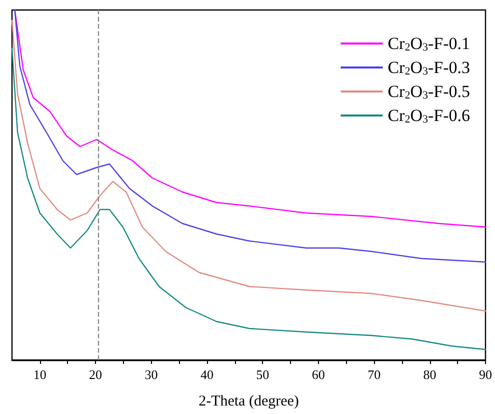  Describe the element at coordinates (318, 374) in the screenshot. I see `x-tick-label: 60` at that location.